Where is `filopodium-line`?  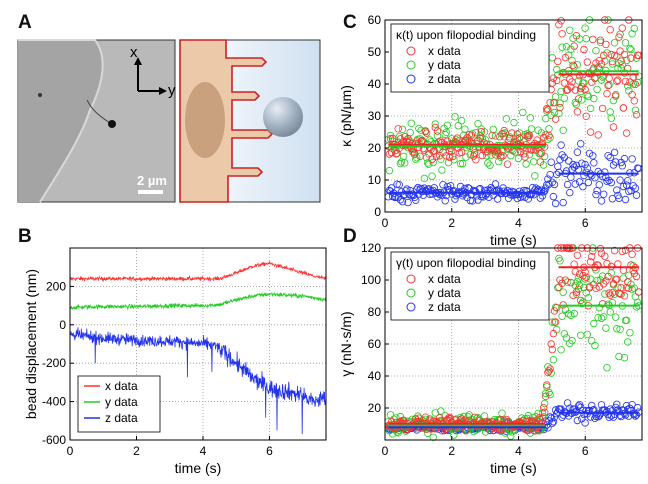 filopodium-line is located at coordinates (98, 111).